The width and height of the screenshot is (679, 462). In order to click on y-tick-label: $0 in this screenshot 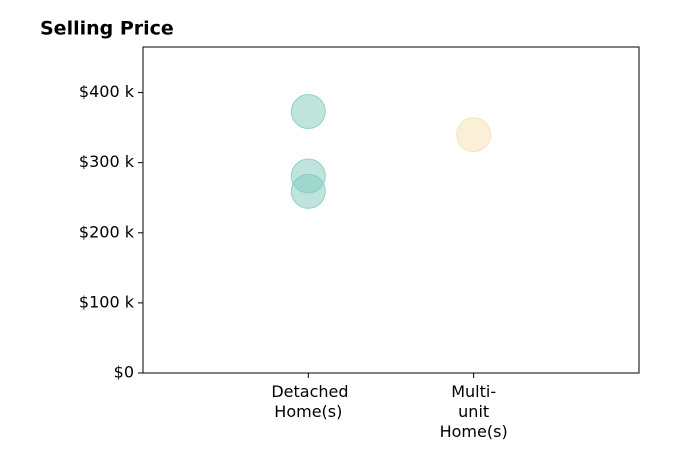, I will do `click(124, 372)`.